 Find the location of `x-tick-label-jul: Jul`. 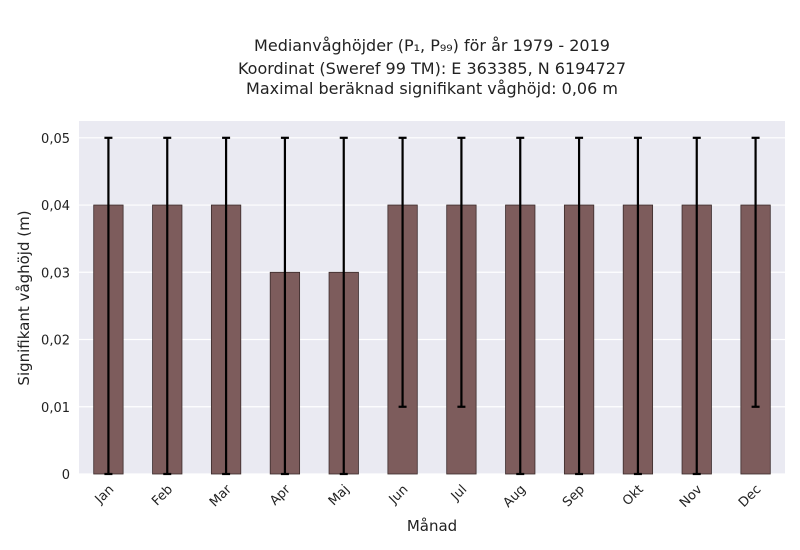

x-tick-label-jul: Jul is located at coordinates (459, 493).